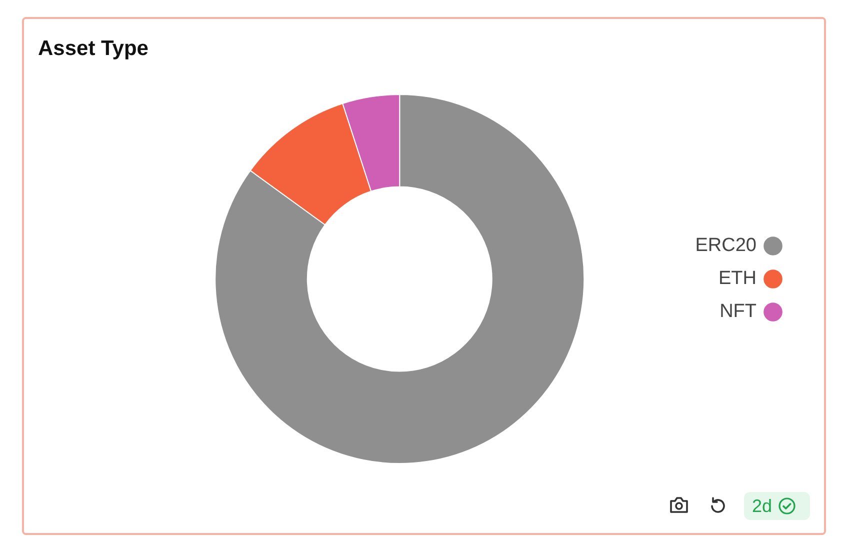 This screenshot has height=558, width=850. Describe the element at coordinates (762, 506) in the screenshot. I see `text: 2d` at that location.